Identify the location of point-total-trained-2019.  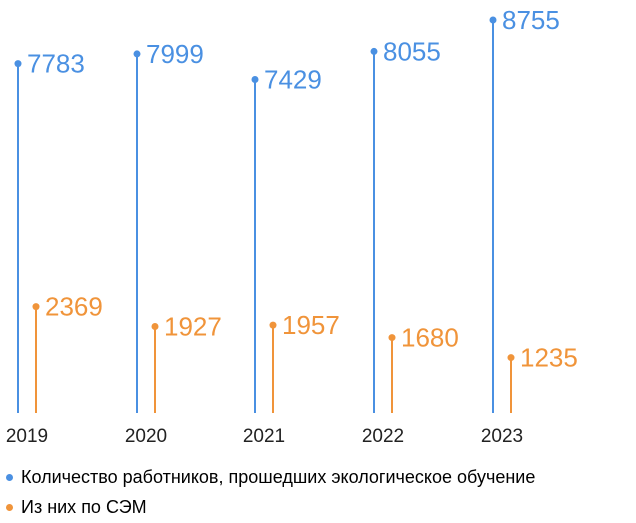
(18, 64).